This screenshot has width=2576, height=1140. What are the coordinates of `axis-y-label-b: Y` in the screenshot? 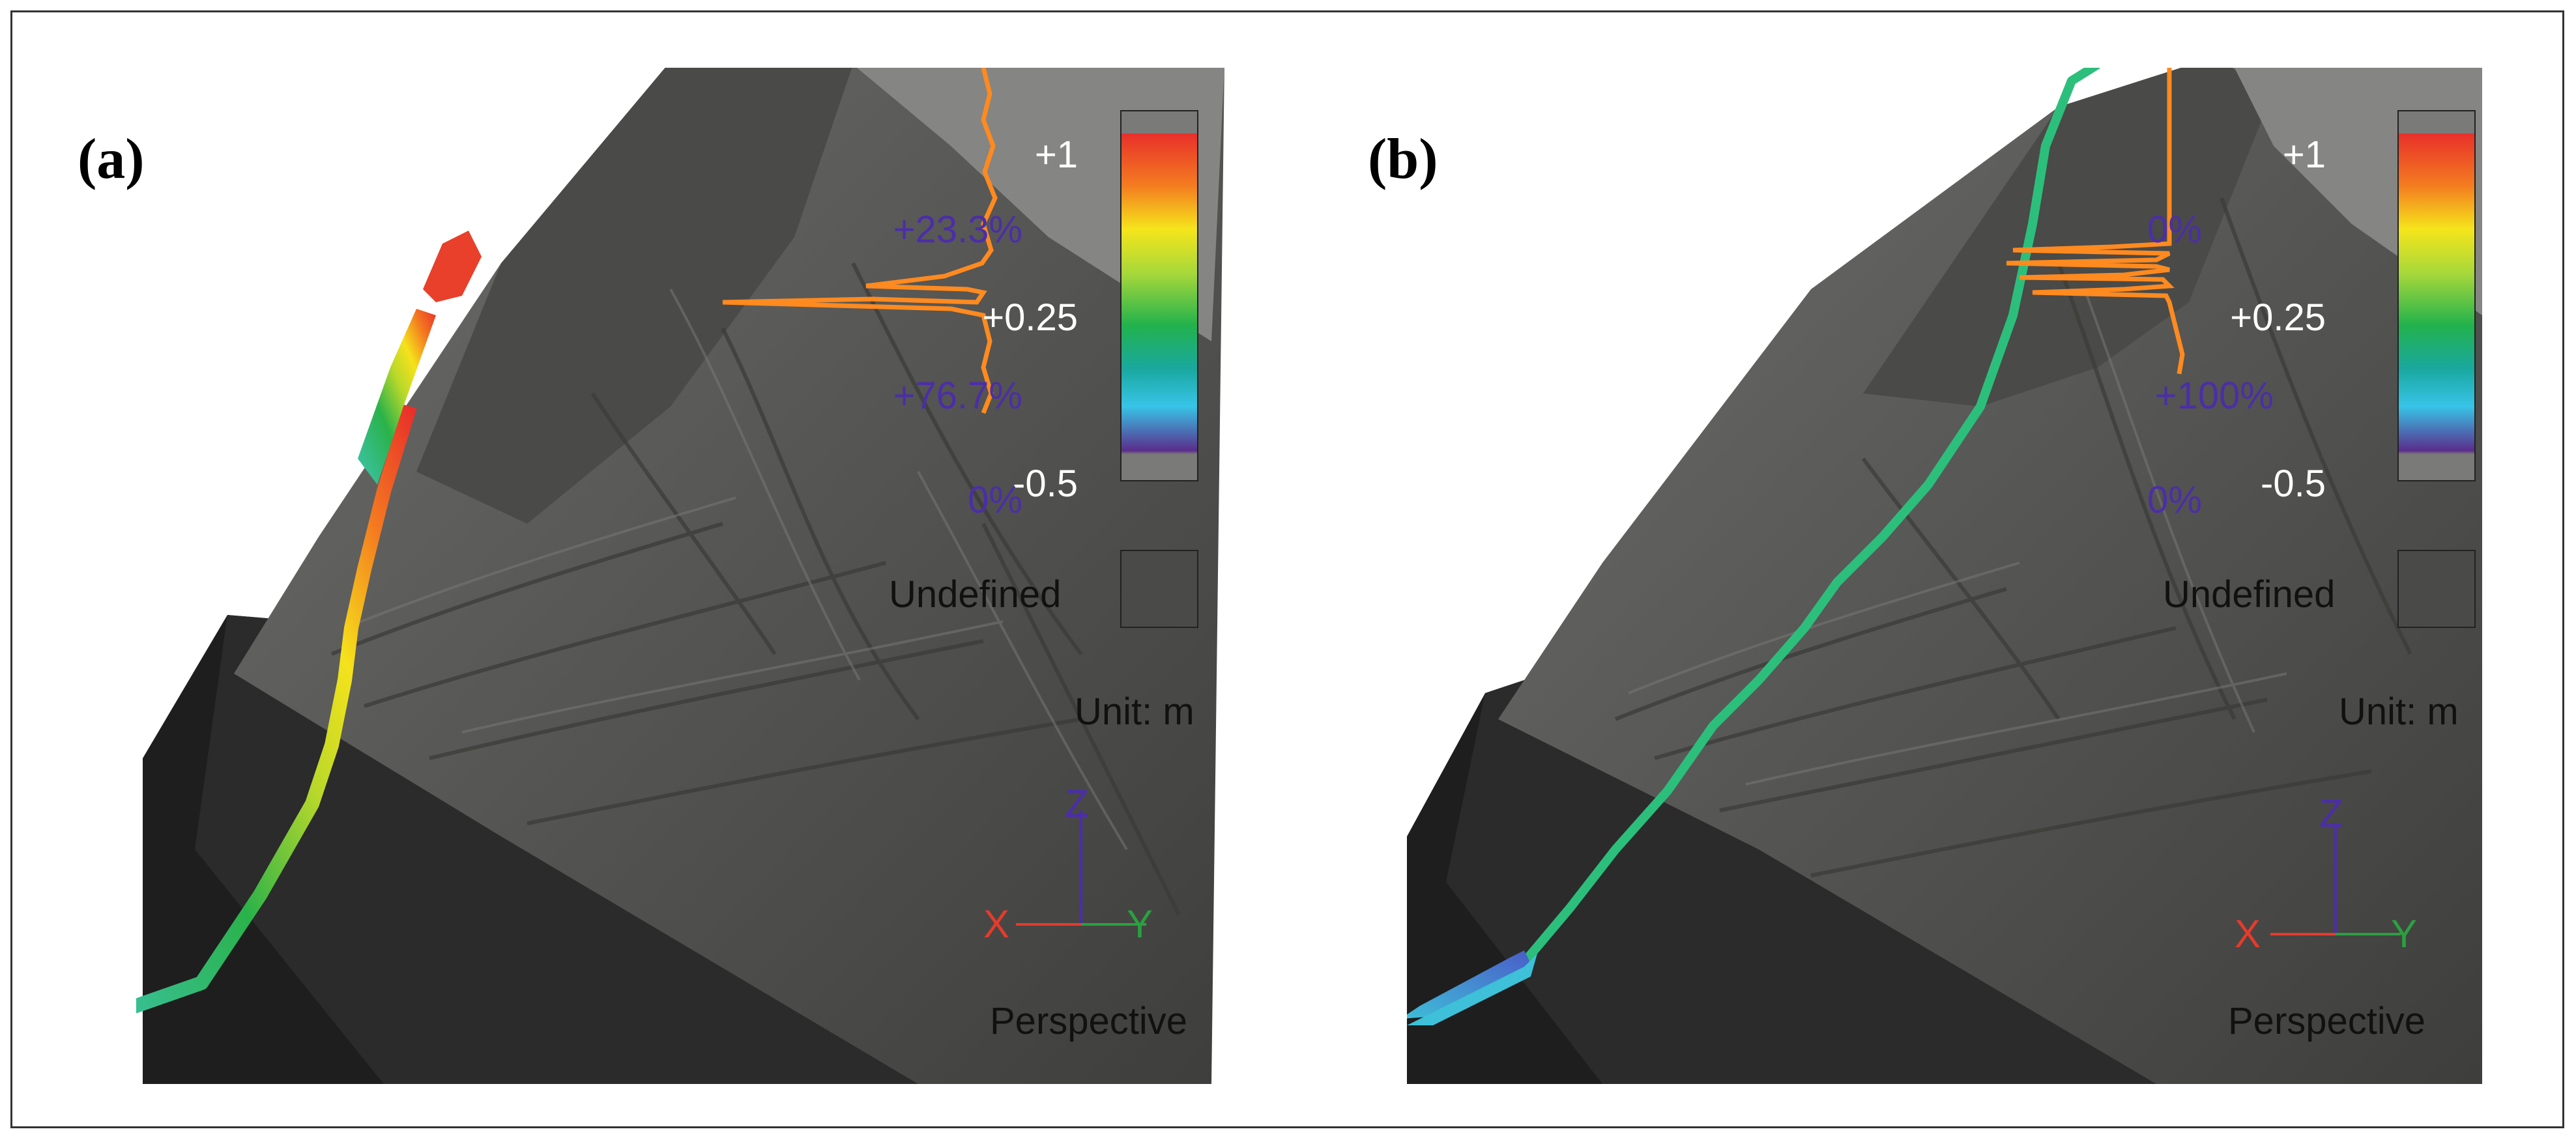 It's located at (2404, 934).